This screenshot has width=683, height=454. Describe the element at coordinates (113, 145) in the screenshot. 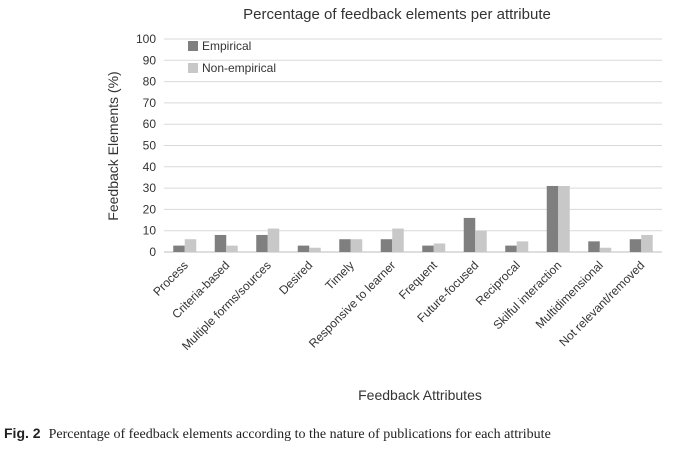

I see `y-axis-title: Feedback Elements (%)` at that location.